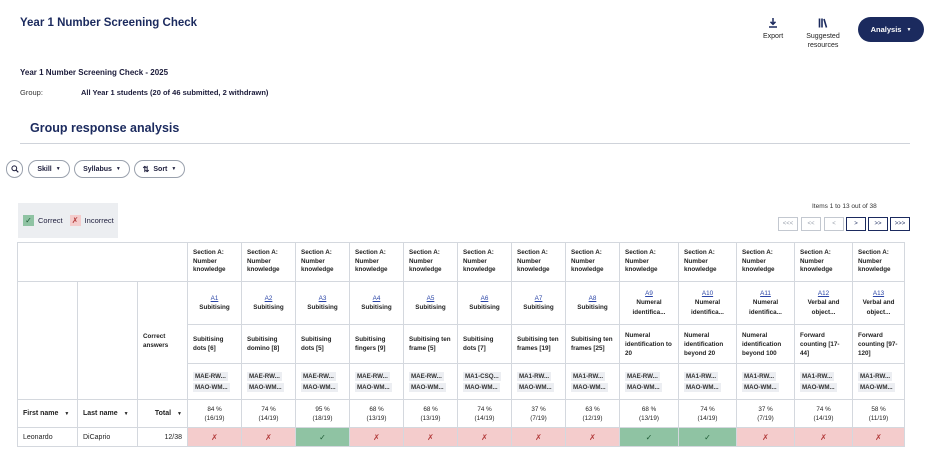 This screenshot has height=450, width=928. I want to click on item-label: Subitising dots [6], so click(208, 344).